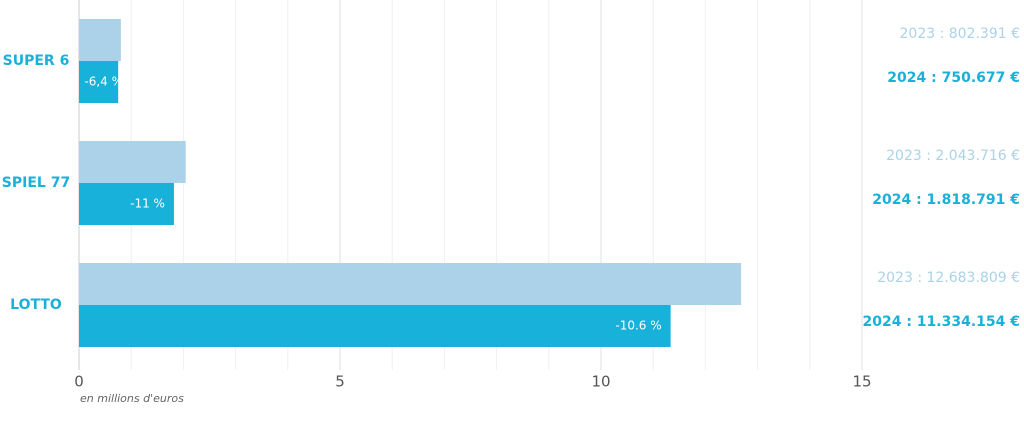  I want to click on value-label: 2023 : 2.043.716 €, so click(953, 156).